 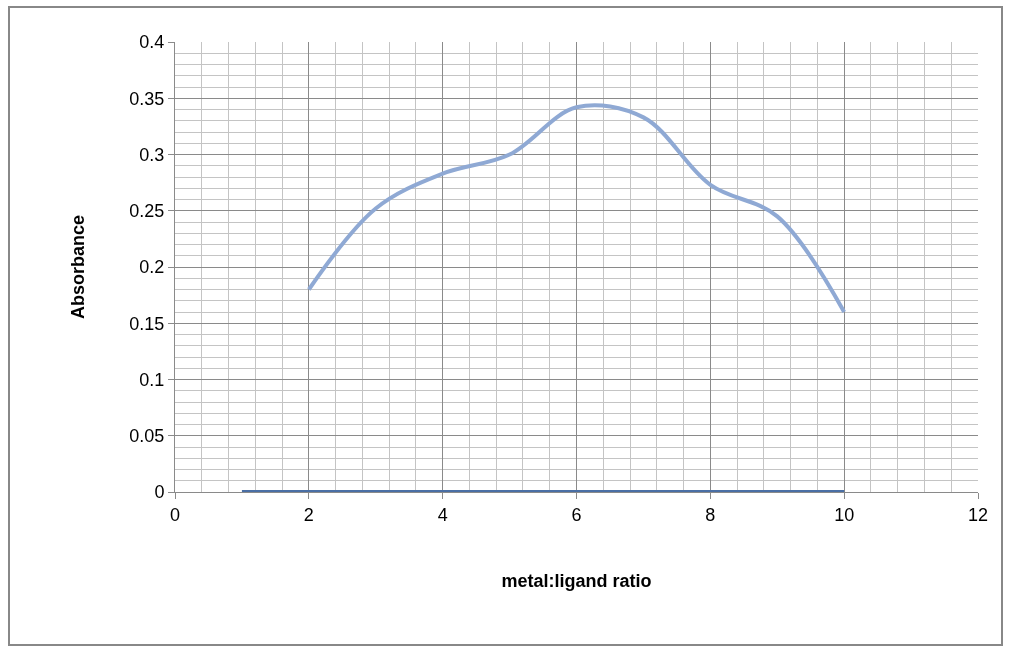 What do you see at coordinates (147, 436) in the screenshot?
I see `y-tick-label: 0.05` at bounding box center [147, 436].